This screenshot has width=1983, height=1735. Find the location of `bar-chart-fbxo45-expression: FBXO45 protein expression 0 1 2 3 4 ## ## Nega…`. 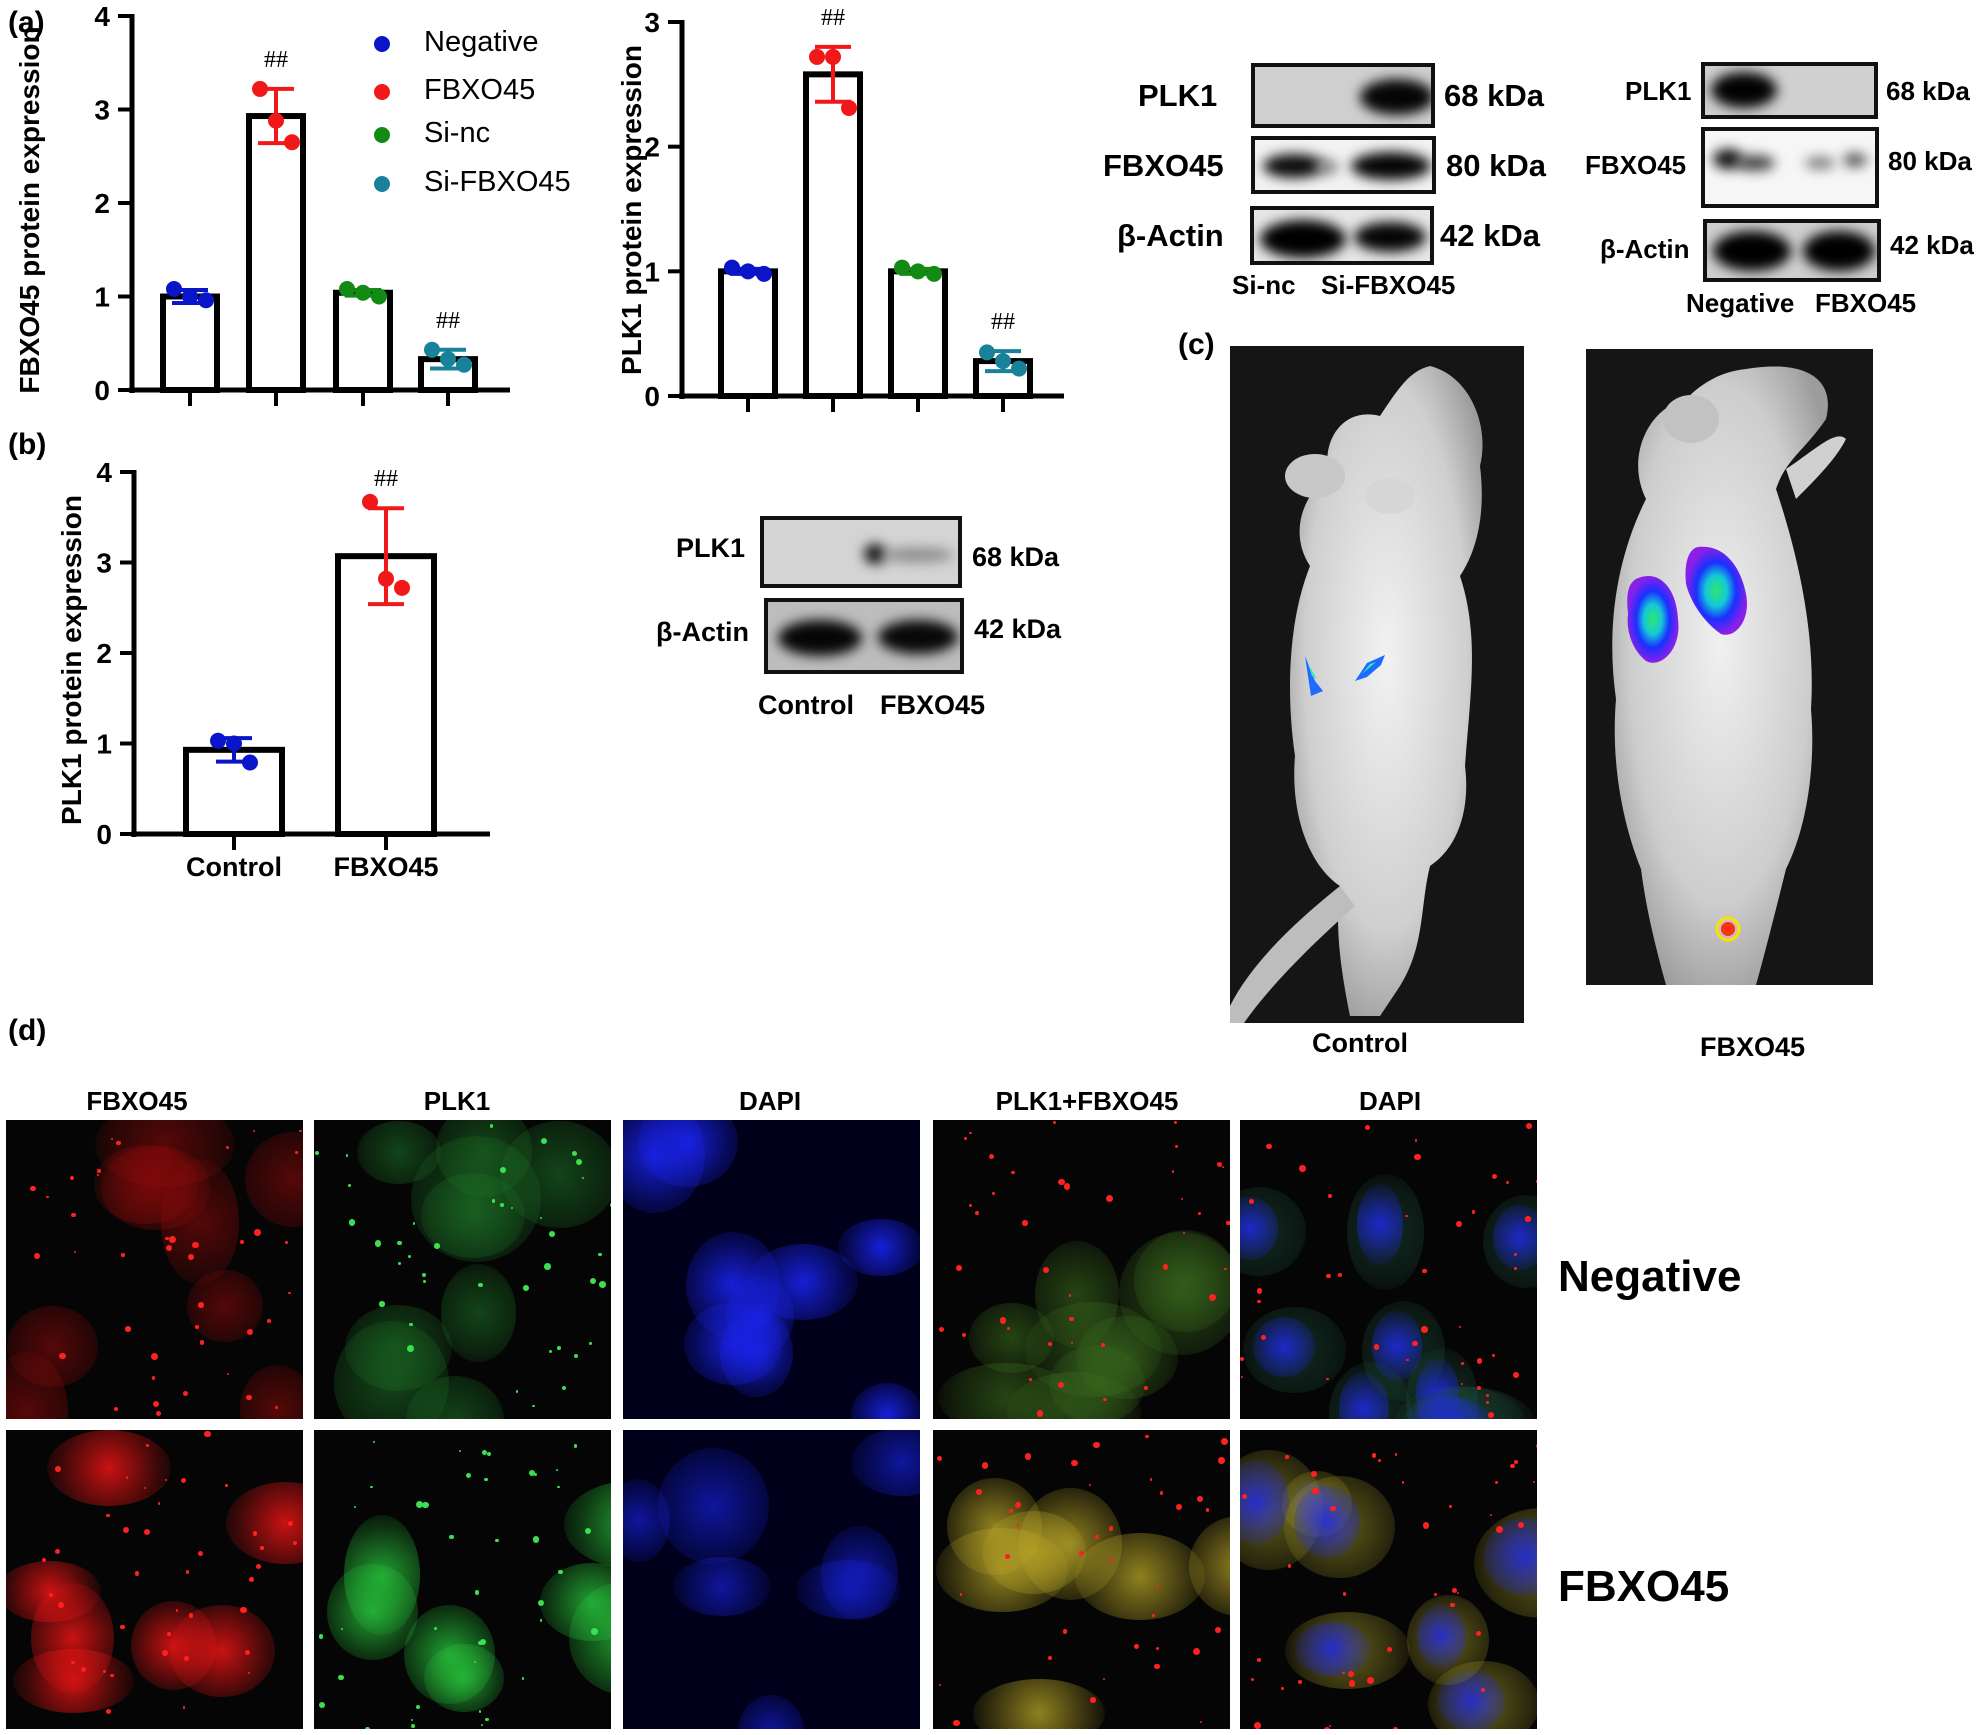

bar-chart-fbxo45-expression: FBXO45 protein expression 0 1 2 3 4 ## ## Nega… is located at coordinates (300, 210).